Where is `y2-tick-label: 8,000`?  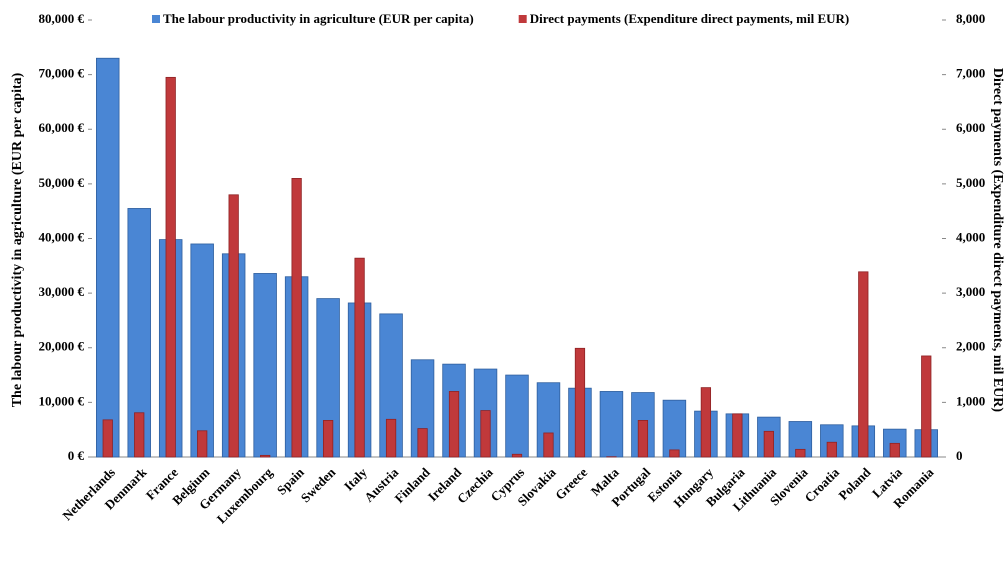 y2-tick-label: 8,000 is located at coordinates (970, 18).